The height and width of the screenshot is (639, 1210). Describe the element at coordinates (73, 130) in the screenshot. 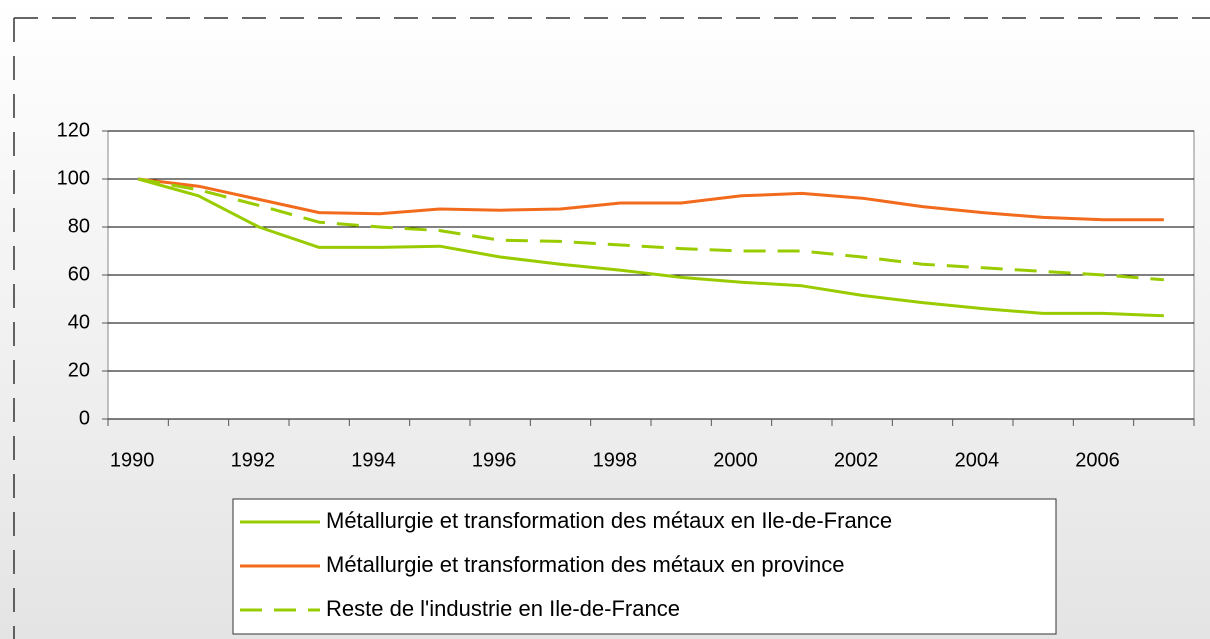

I see `y-tick-label: 120` at that location.